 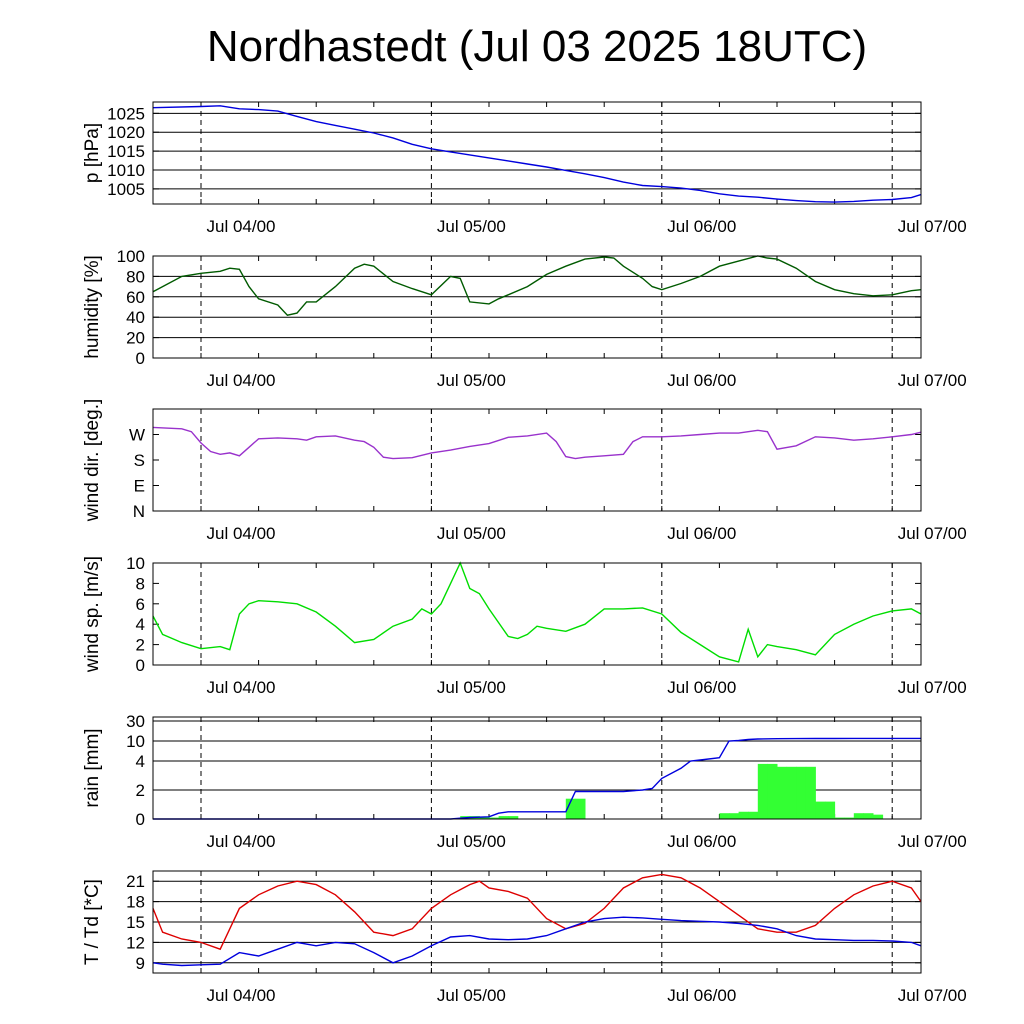 I want to click on y-tick-label: S, so click(x=139, y=460).